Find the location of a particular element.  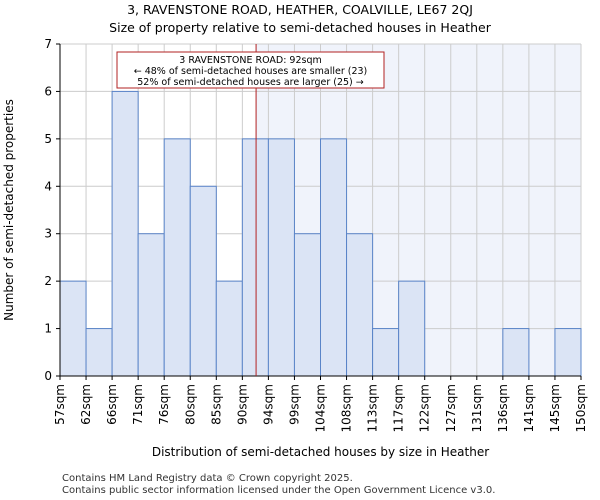

bar-99sqm is located at coordinates (307, 305).